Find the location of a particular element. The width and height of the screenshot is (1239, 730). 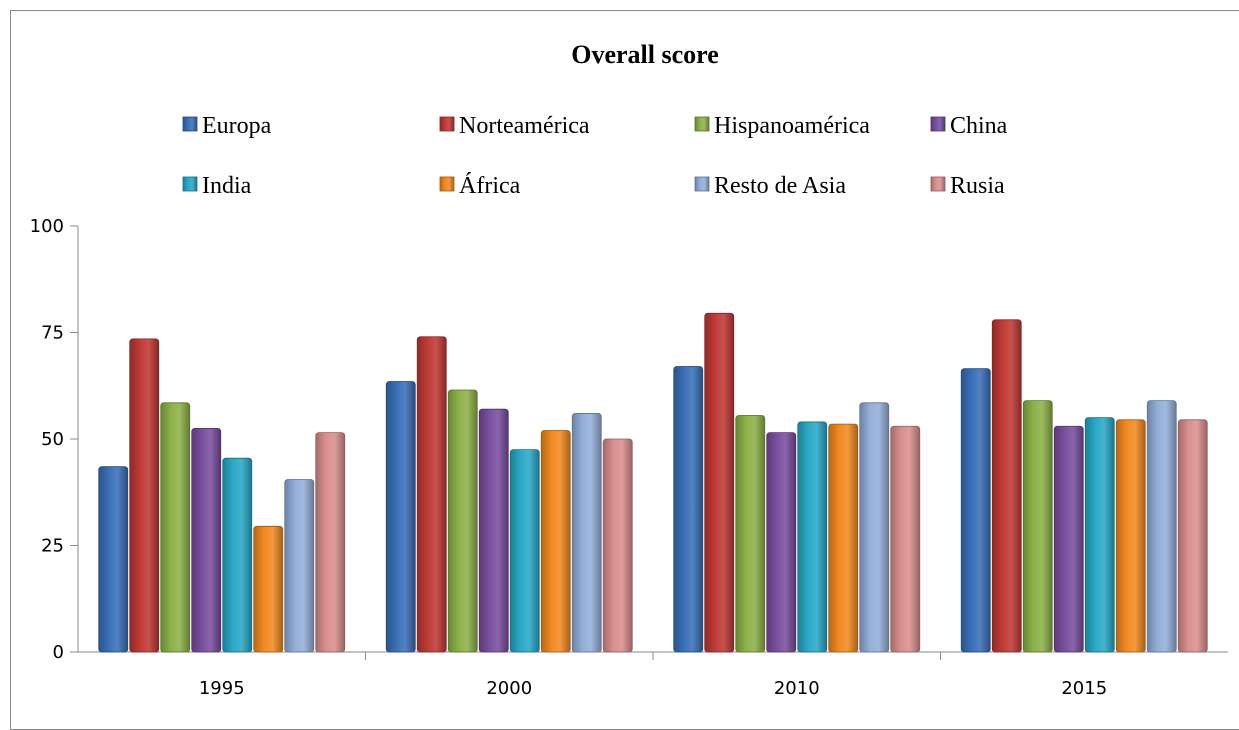

legend-item-resto-de-asia: Resto de Asia is located at coordinates (770, 186).